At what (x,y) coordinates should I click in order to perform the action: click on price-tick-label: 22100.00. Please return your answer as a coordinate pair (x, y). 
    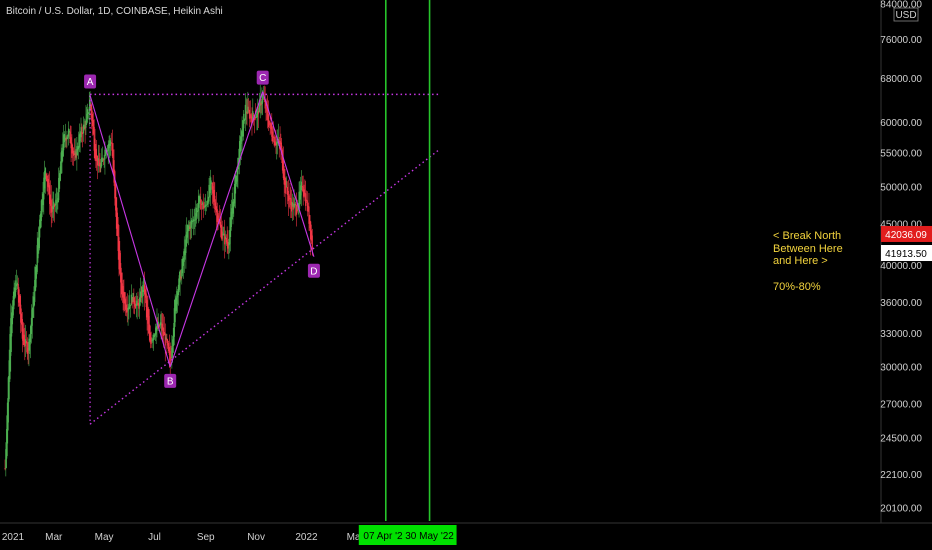
    Looking at the image, I should click on (901, 475).